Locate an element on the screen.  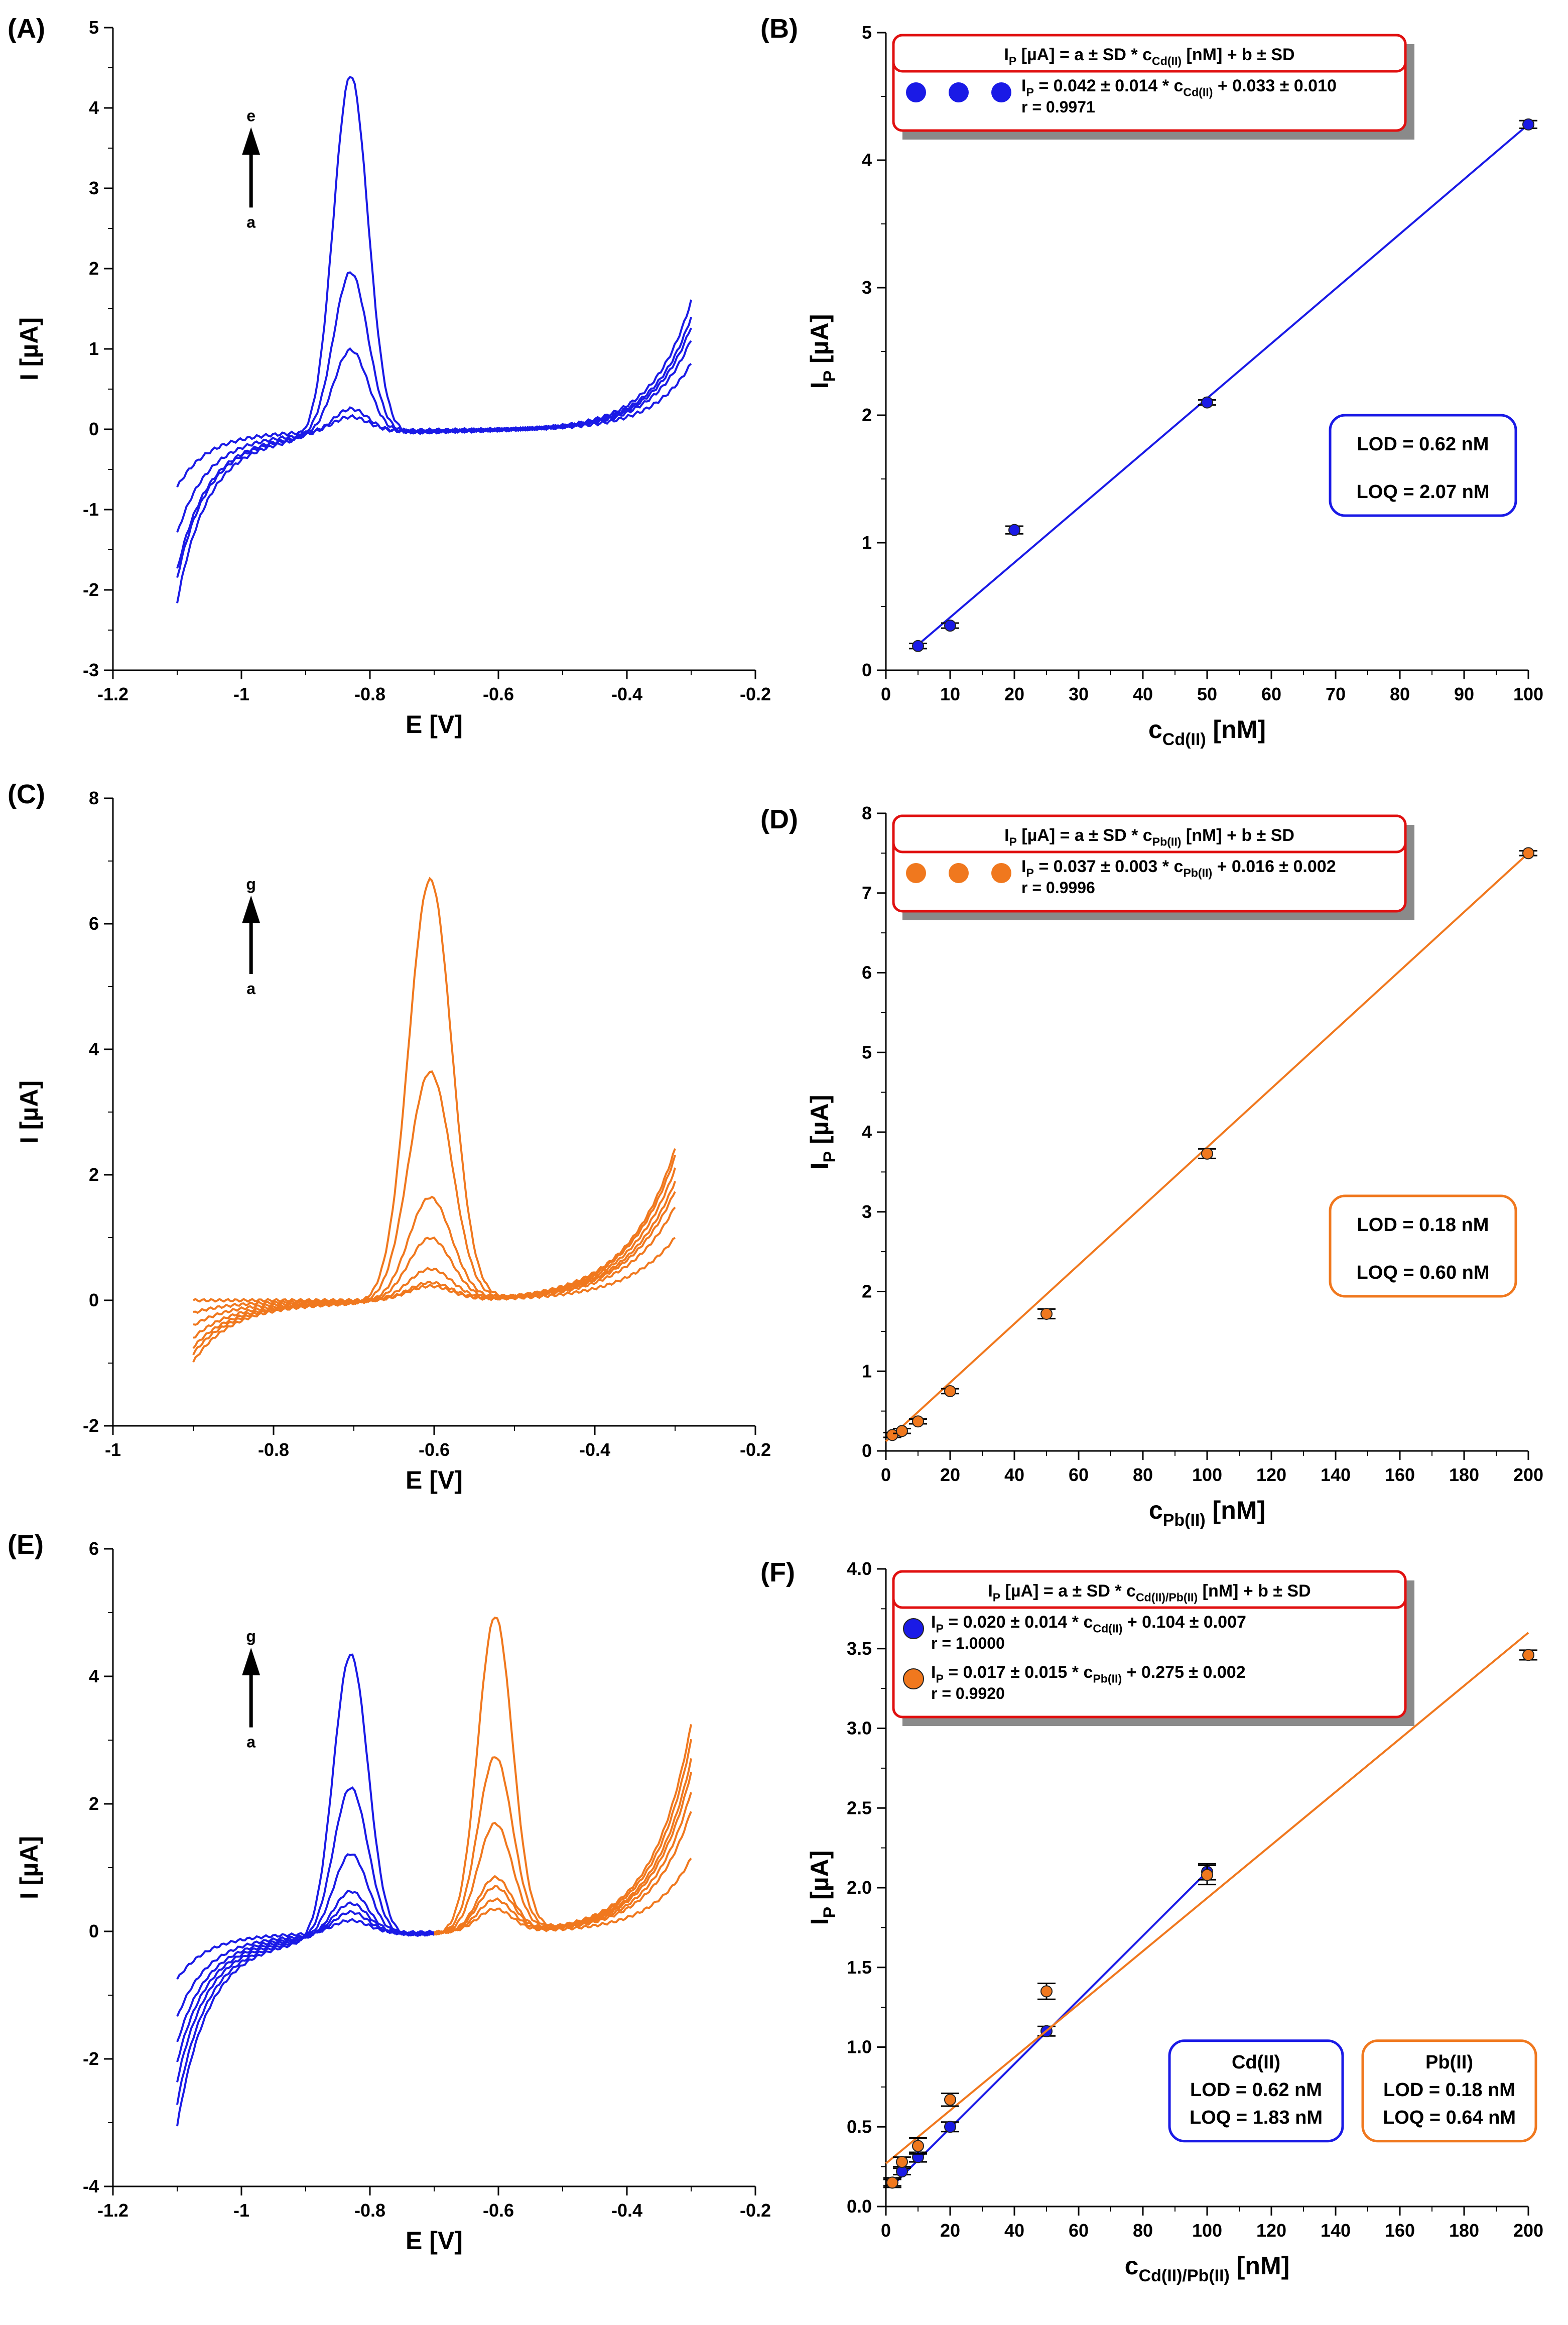
lod-box-line: LOQ = 2.07 nM is located at coordinates (1422, 492).